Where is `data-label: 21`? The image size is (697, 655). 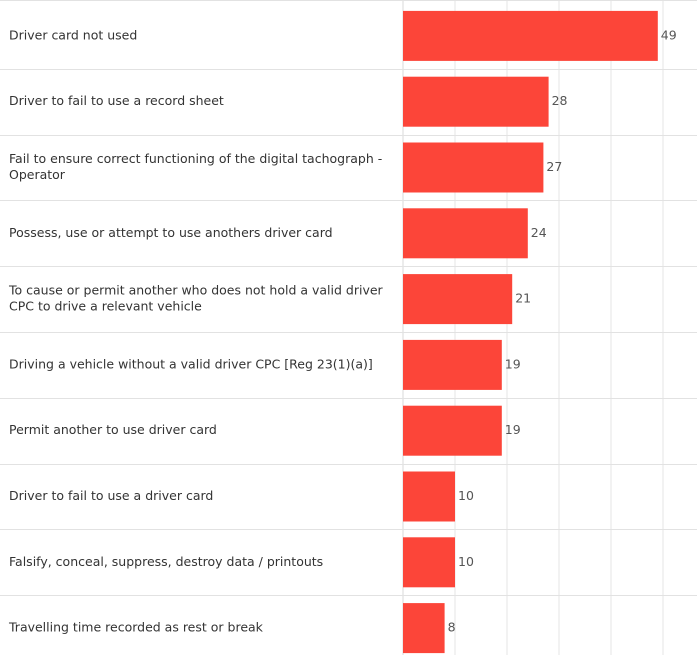 data-label: 21 is located at coordinates (523, 298).